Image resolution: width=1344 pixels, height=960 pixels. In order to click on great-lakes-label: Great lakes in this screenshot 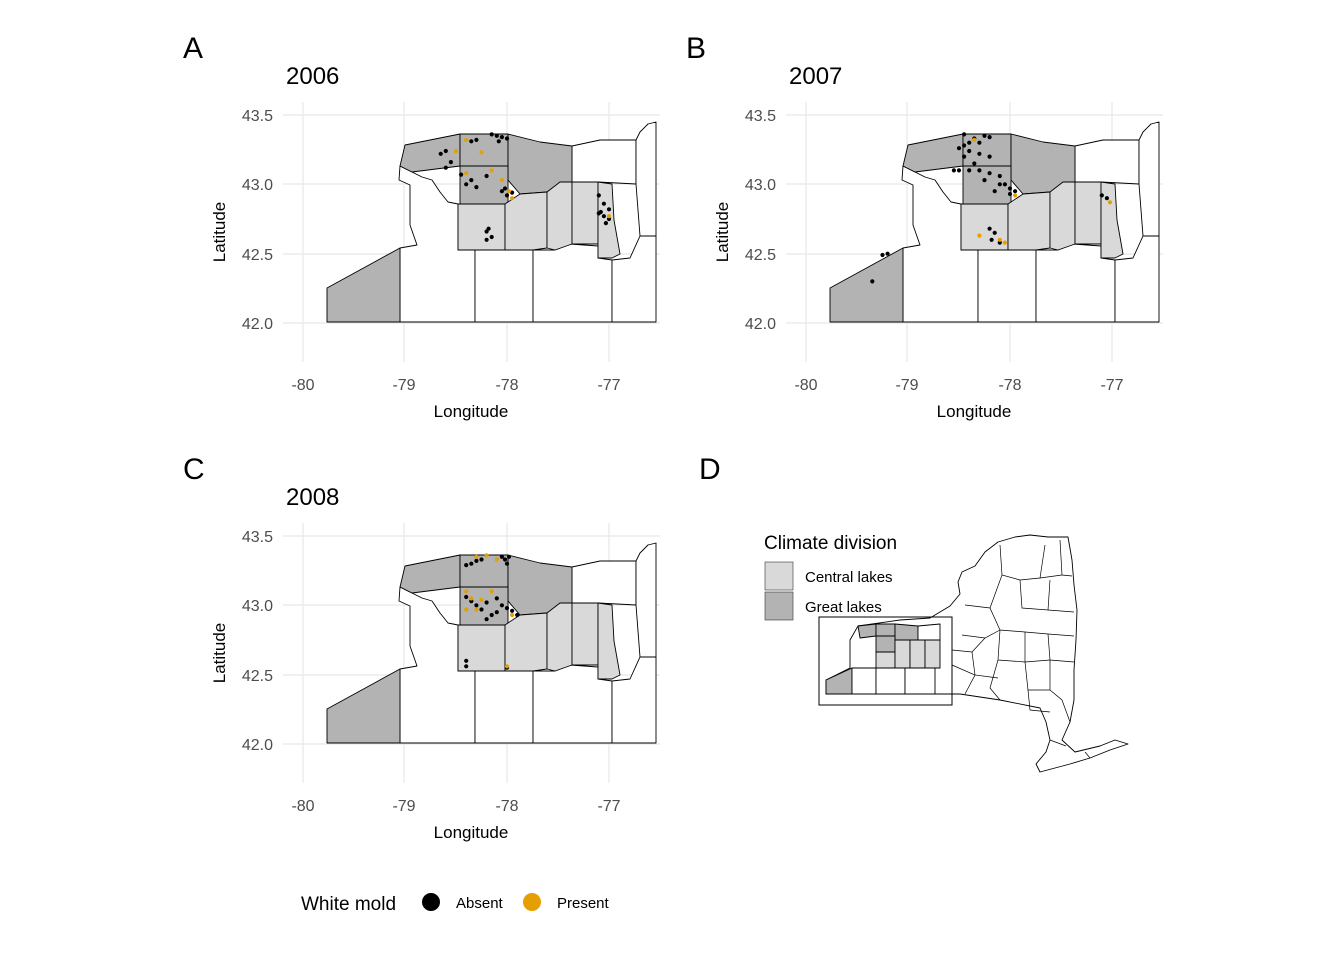, I will do `click(843, 607)`.